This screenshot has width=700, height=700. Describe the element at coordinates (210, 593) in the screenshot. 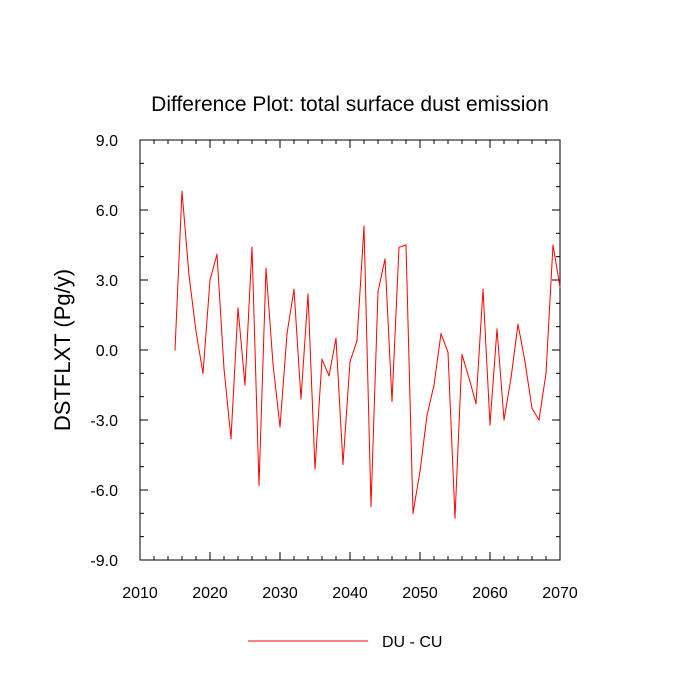

I see `x-tick-label: 2020` at that location.